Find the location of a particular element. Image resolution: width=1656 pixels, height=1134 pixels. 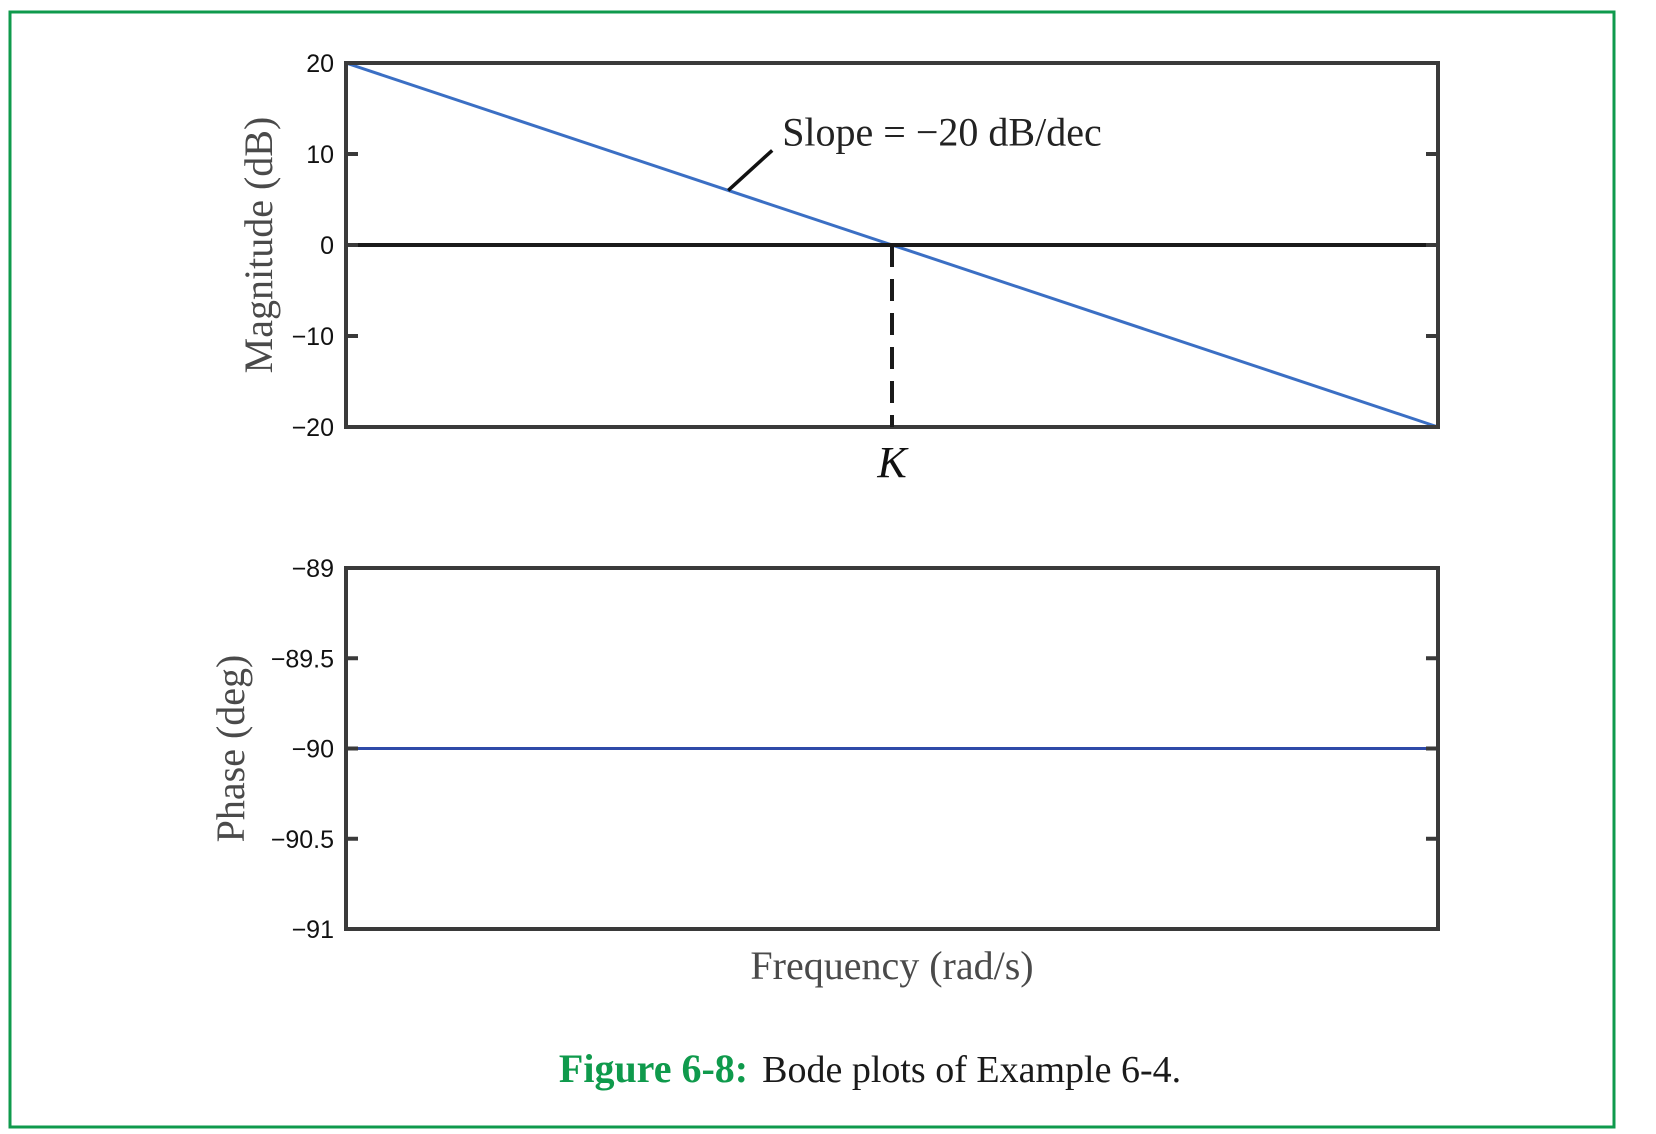

phase-tick-labels: −89 −89.5 −90 −90.5 −91 is located at coordinates (302, 749).